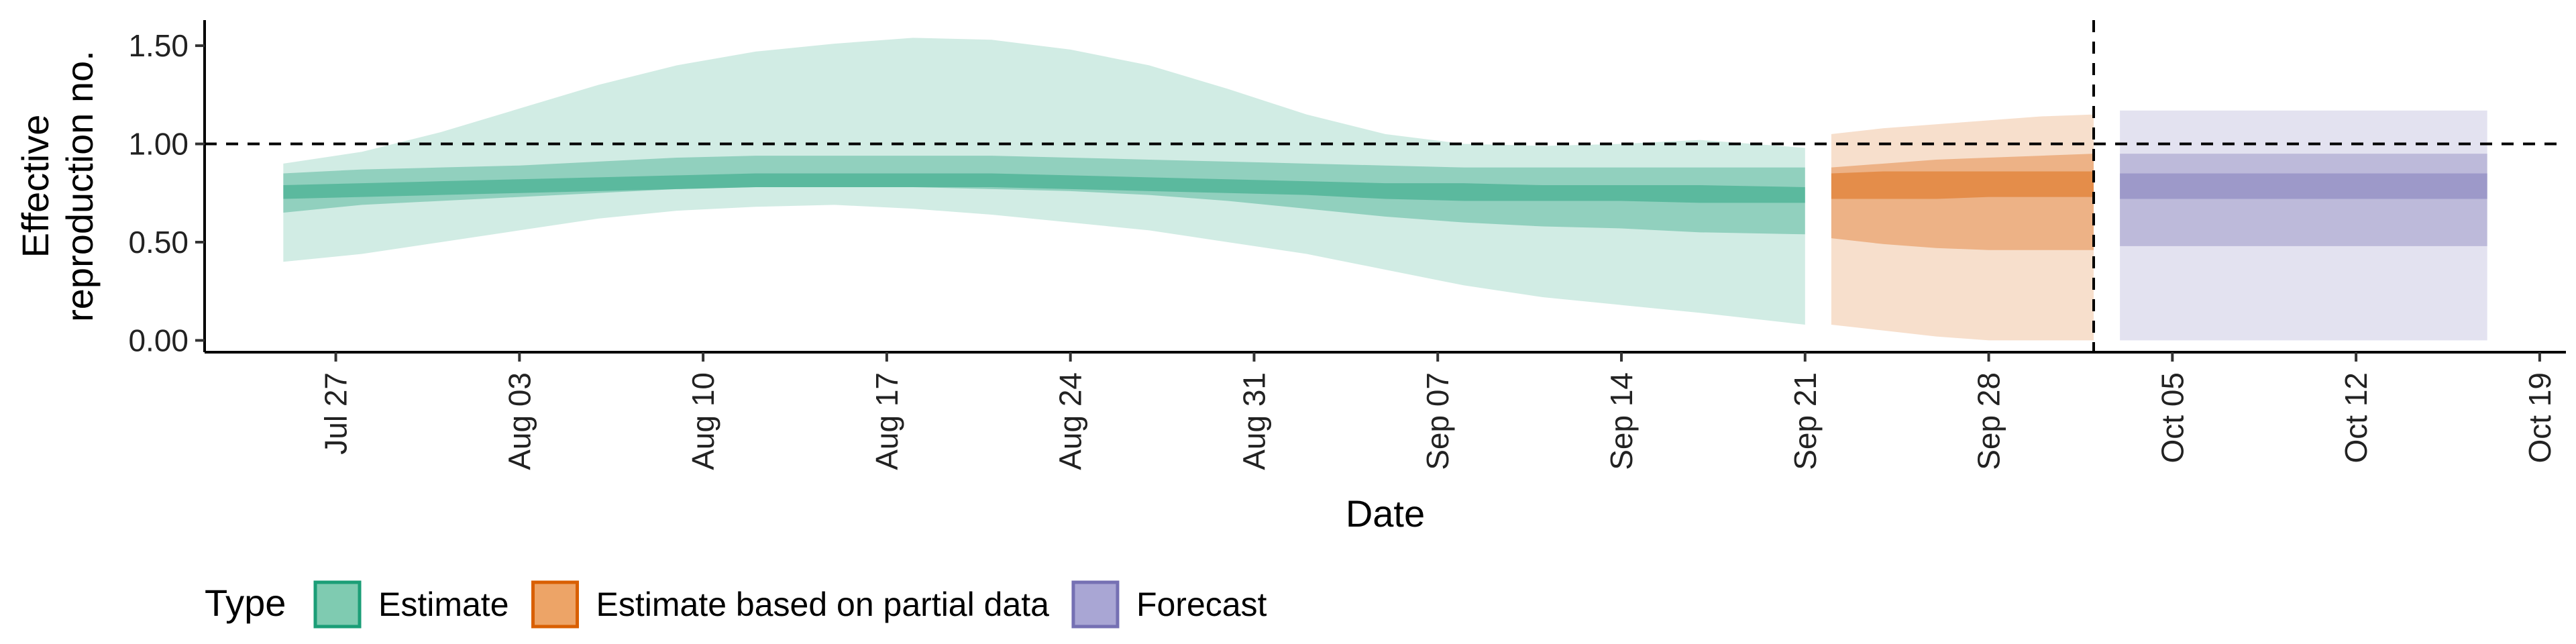  I want to click on x-tick-label: Aug 10, so click(703, 421).